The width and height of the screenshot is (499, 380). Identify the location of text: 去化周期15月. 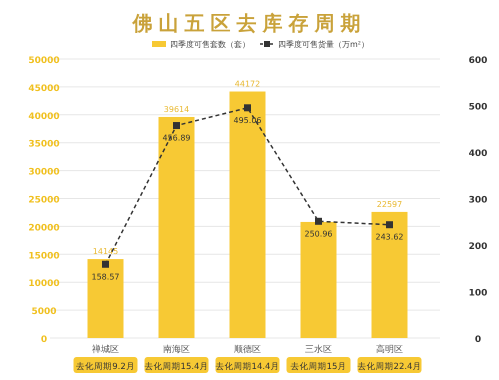
(318, 366).